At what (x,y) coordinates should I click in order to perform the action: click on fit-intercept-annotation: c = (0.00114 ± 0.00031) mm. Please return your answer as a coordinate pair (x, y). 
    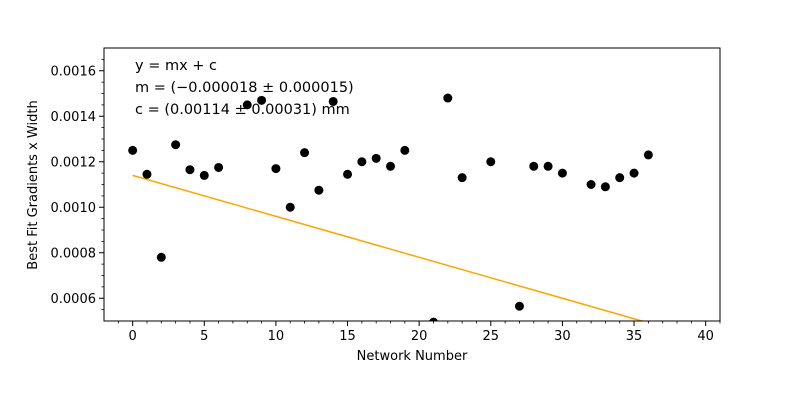
    Looking at the image, I should click on (242, 110).